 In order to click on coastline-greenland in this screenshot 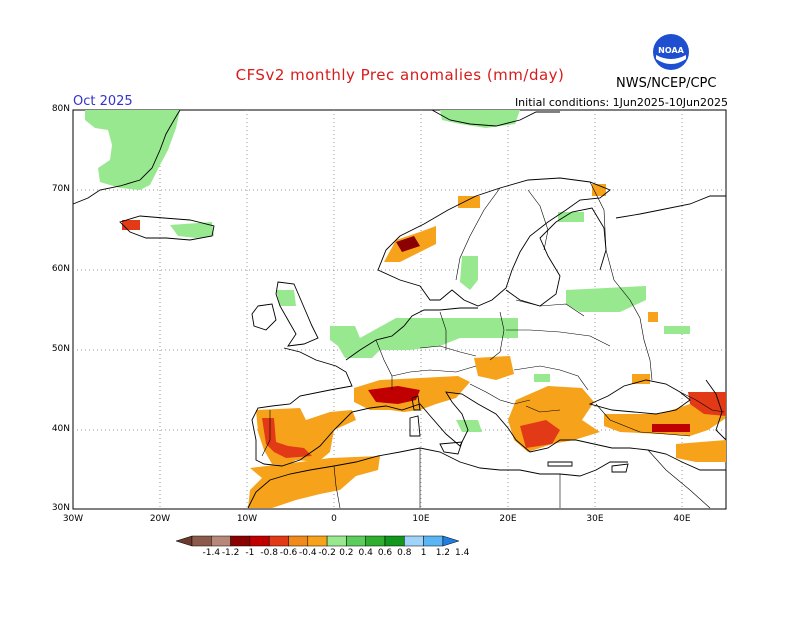, I will do `click(126, 157)`.